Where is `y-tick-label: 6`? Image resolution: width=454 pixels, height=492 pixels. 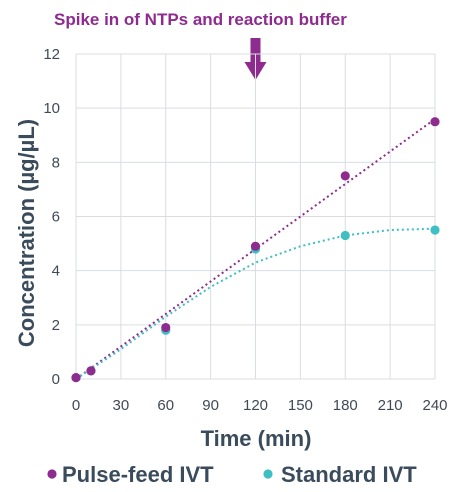
y-tick-label: 6 is located at coordinates (56, 217).